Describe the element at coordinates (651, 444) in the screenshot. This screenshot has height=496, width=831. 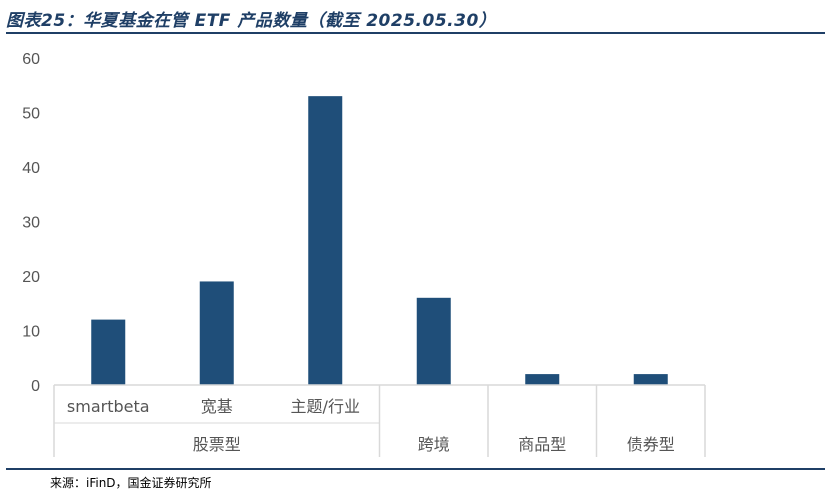
I see `x-group-label: 债券型` at that location.